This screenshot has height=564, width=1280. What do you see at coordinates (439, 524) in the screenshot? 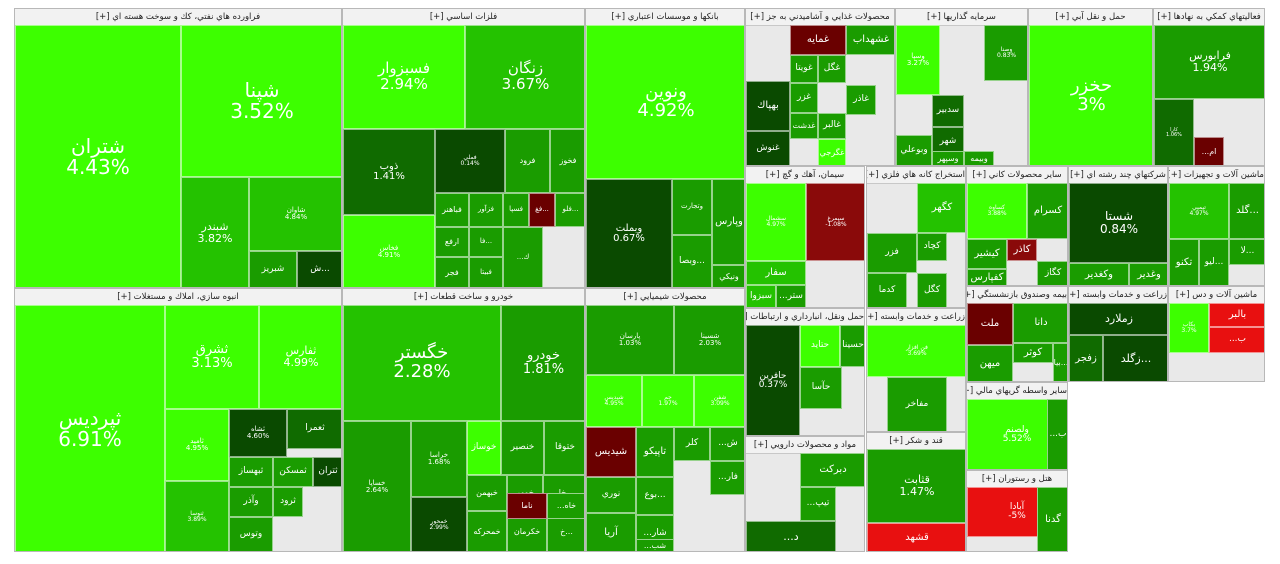
I see `stock-tile: خمحور 2.99%` at bounding box center [439, 524].